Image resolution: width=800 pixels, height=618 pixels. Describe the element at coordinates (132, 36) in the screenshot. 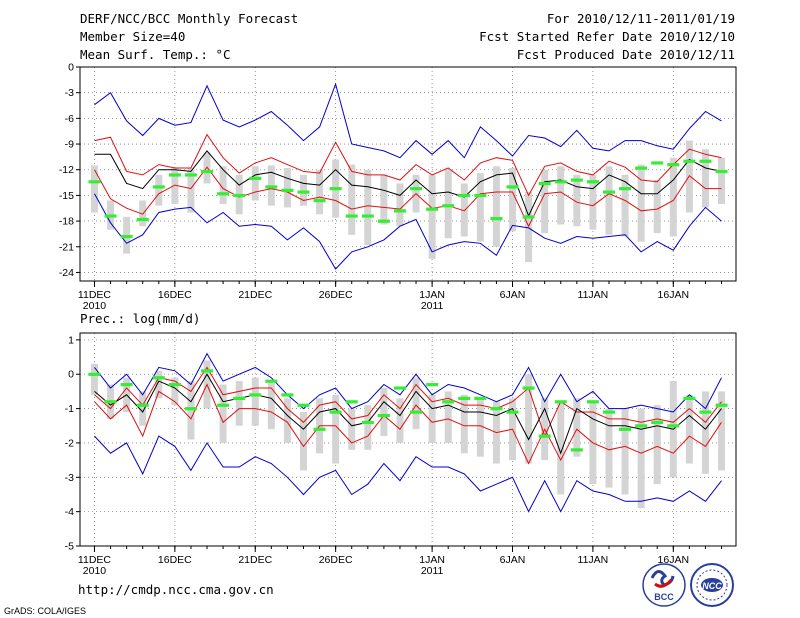

I see `member-size-label: Member Size=40` at that location.